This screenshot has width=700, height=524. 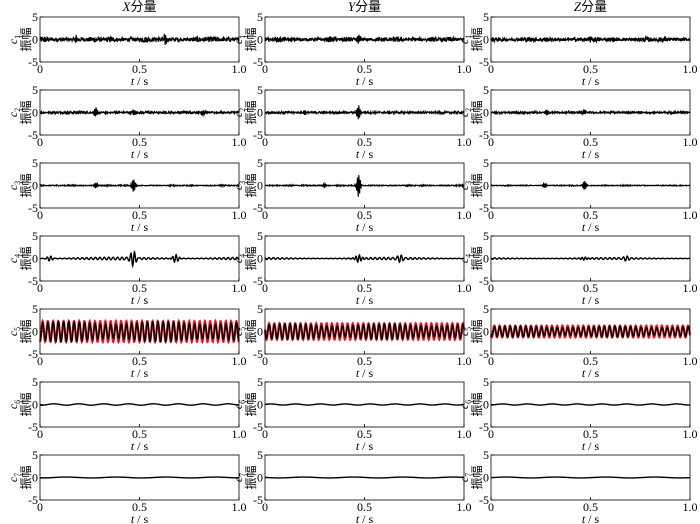 I want to click on column-title-0: X分量, so click(x=139, y=7).